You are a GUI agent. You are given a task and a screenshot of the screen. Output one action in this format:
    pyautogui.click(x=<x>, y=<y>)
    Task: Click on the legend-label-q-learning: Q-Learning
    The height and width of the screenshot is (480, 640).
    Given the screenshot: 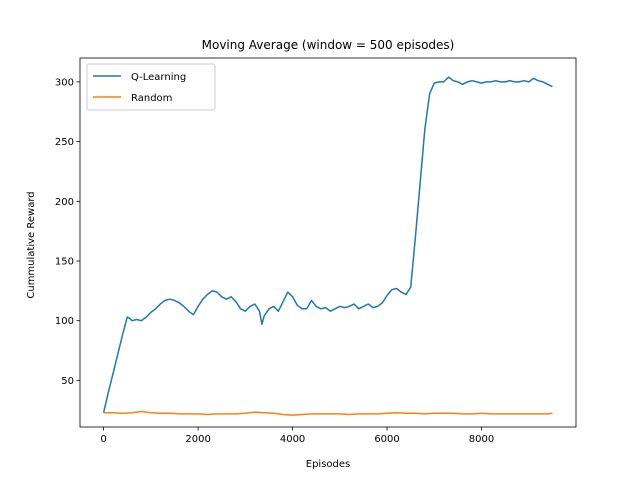 What is the action you would take?
    pyautogui.click(x=158, y=77)
    